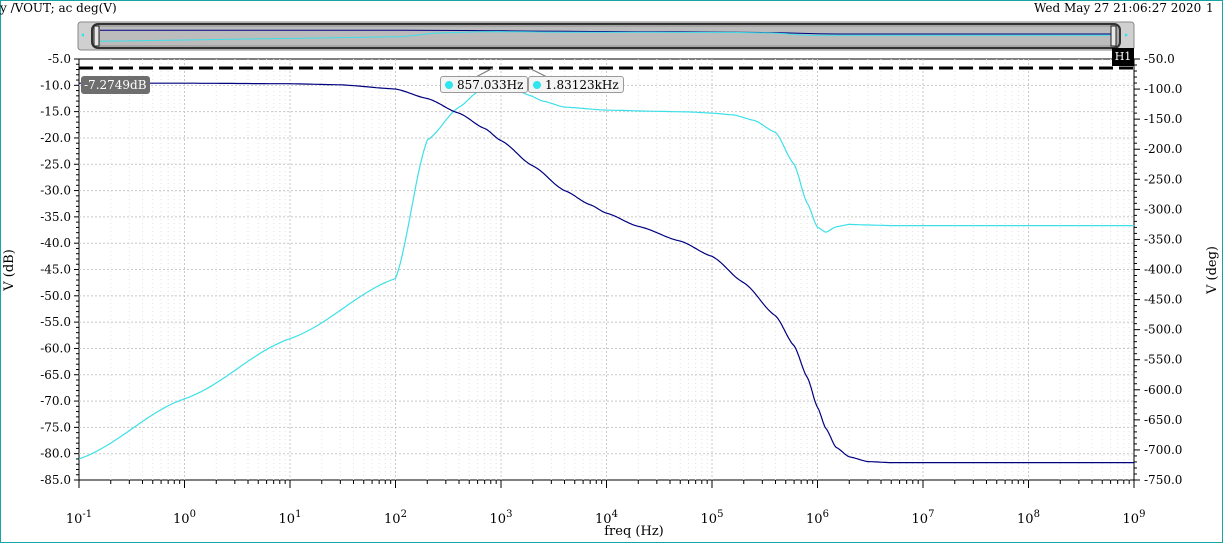 The height and width of the screenshot is (543, 1223). Describe the element at coordinates (484, 72) in the screenshot. I see `freq-marker-1-pointer` at that location.